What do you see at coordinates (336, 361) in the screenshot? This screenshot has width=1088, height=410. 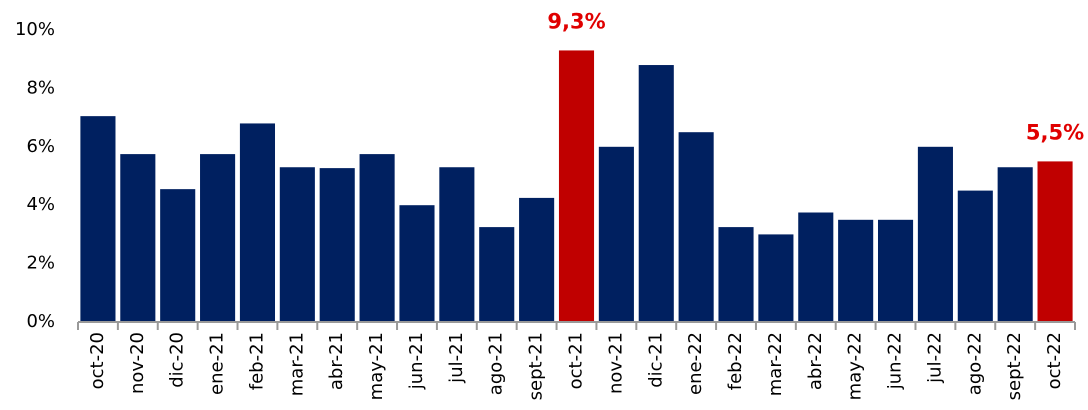 I see `x-tick-label: abr-21` at bounding box center [336, 361].